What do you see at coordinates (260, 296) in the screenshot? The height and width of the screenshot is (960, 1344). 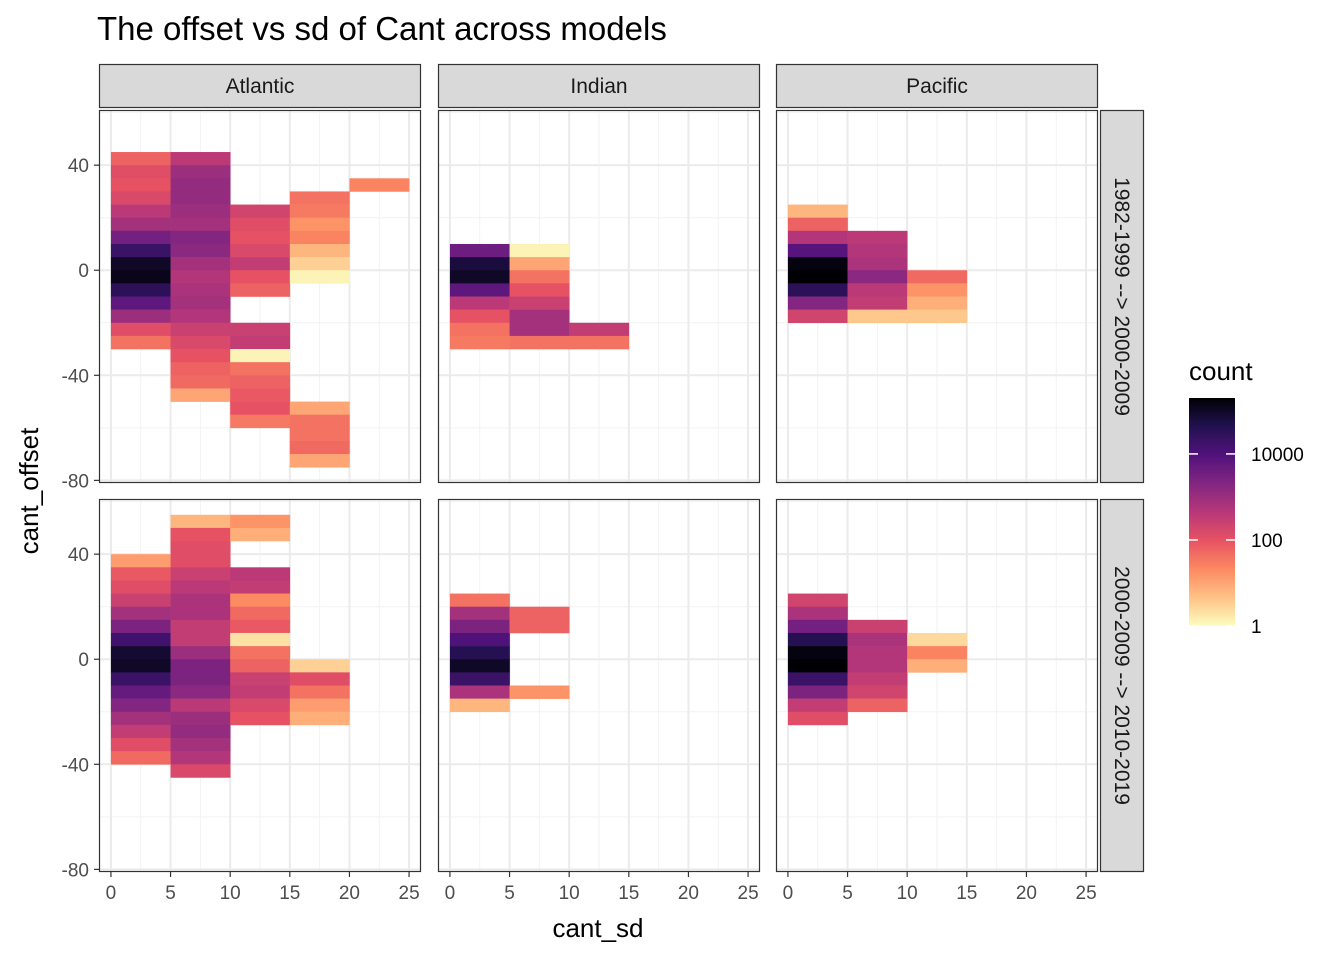 I see `panel-border` at bounding box center [260, 296].